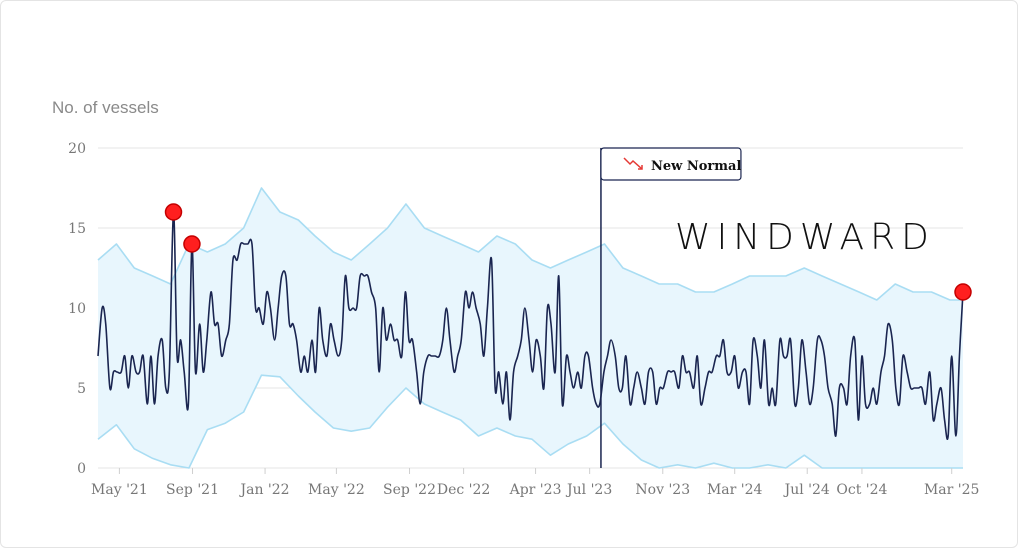 The image size is (1024, 553). I want to click on windward-logo: WINDWARD, so click(805, 237).